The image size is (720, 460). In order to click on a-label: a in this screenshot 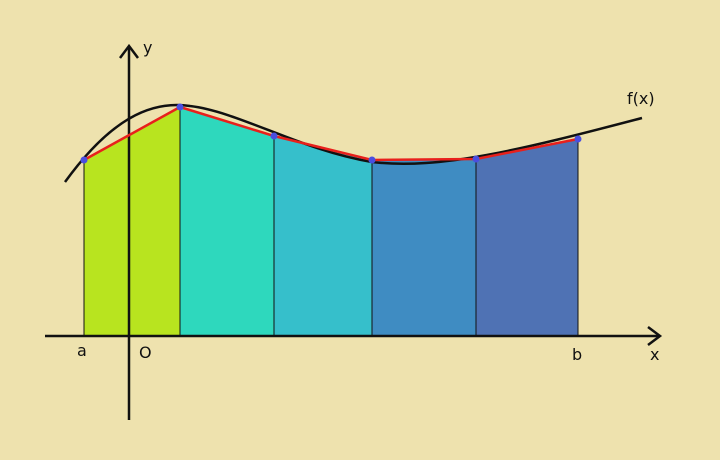, I will do `click(82, 350)`.